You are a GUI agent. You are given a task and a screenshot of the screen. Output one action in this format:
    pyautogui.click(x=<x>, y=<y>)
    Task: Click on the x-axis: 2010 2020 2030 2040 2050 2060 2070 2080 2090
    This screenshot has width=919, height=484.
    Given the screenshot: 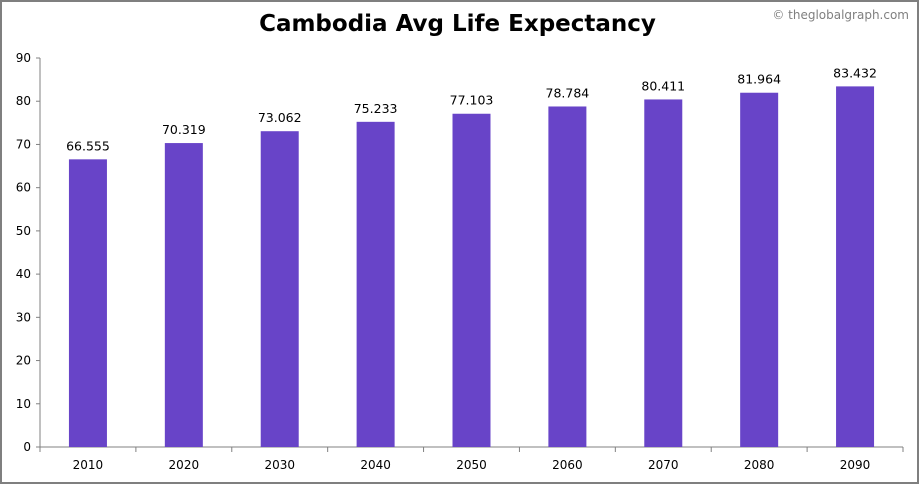 What is the action you would take?
    pyautogui.click(x=471, y=459)
    